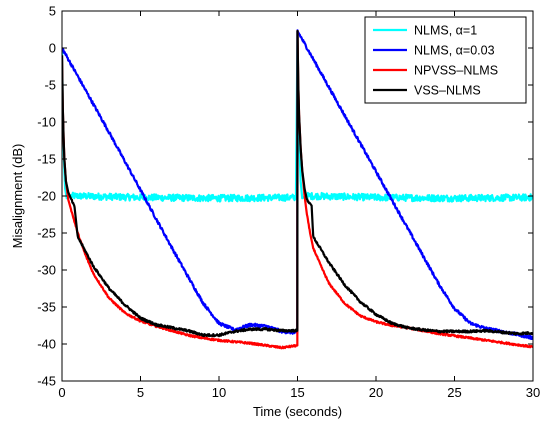 This screenshot has height=428, width=550. I want to click on x-tick-label: 15, so click(297, 392).